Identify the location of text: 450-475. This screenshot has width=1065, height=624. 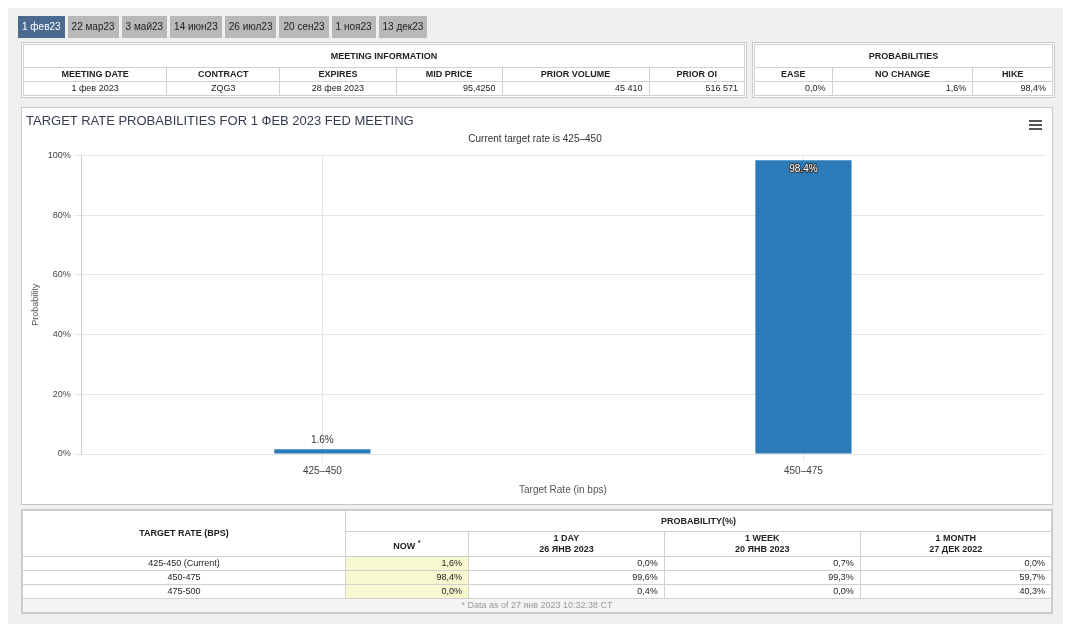
(184, 577).